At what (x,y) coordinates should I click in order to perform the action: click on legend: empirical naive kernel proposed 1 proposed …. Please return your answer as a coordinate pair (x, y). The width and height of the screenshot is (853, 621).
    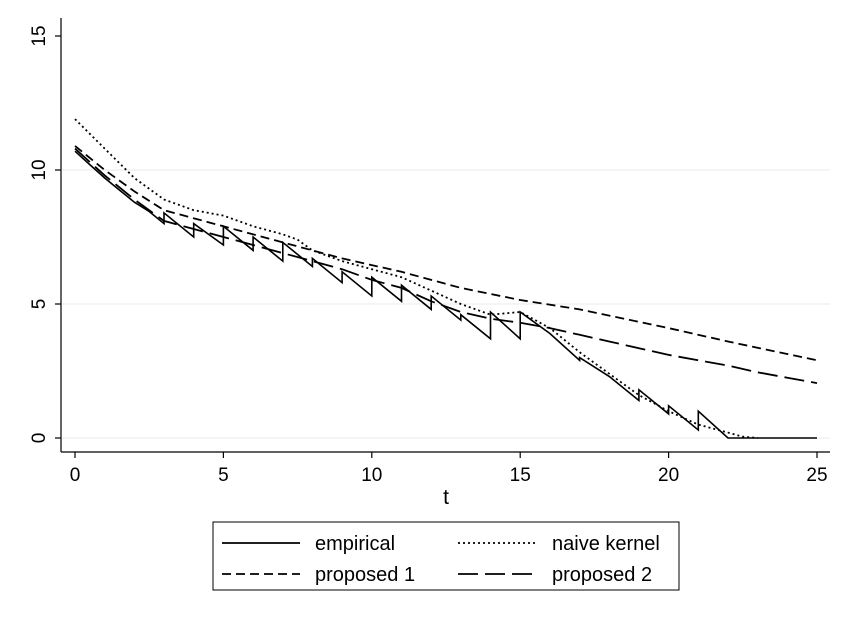
    Looking at the image, I should click on (446, 556).